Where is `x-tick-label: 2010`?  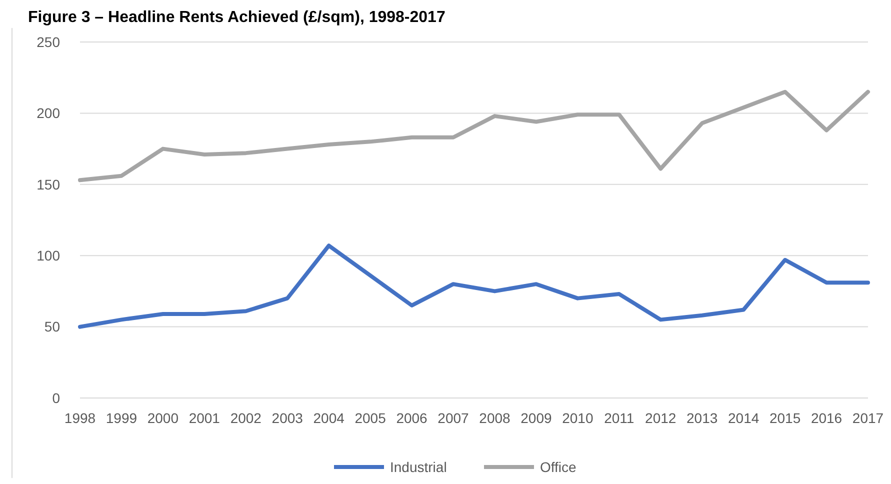 x-tick-label: 2010 is located at coordinates (578, 418).